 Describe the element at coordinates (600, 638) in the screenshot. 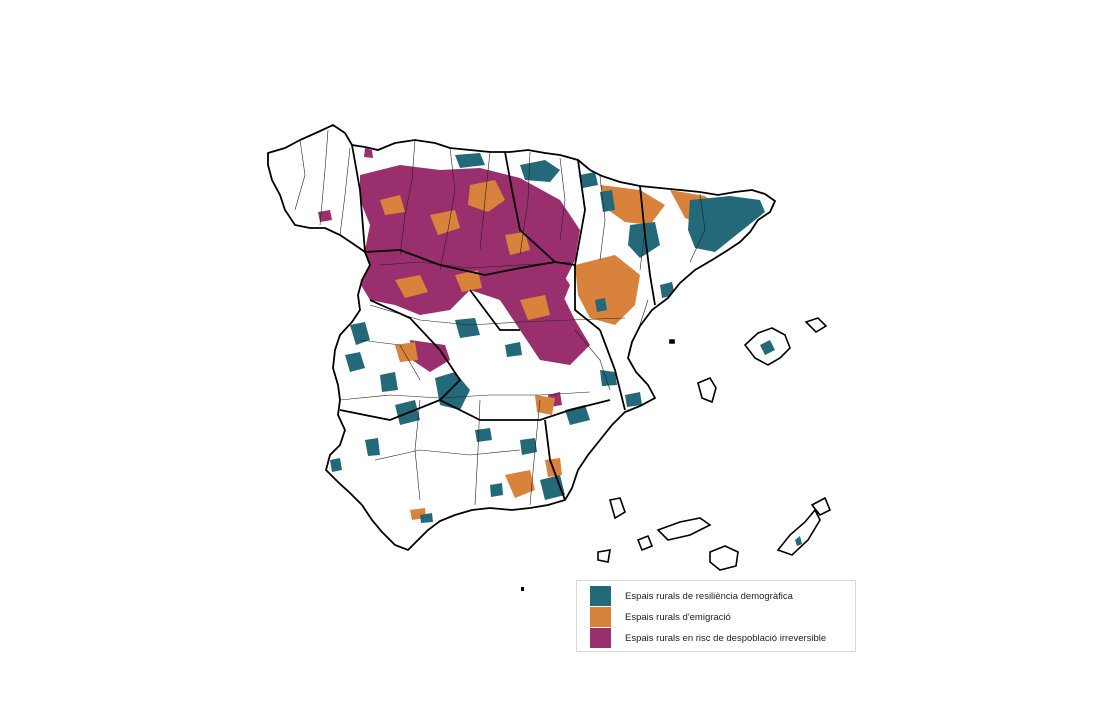

I see `legend-swatch-depopulation` at that location.